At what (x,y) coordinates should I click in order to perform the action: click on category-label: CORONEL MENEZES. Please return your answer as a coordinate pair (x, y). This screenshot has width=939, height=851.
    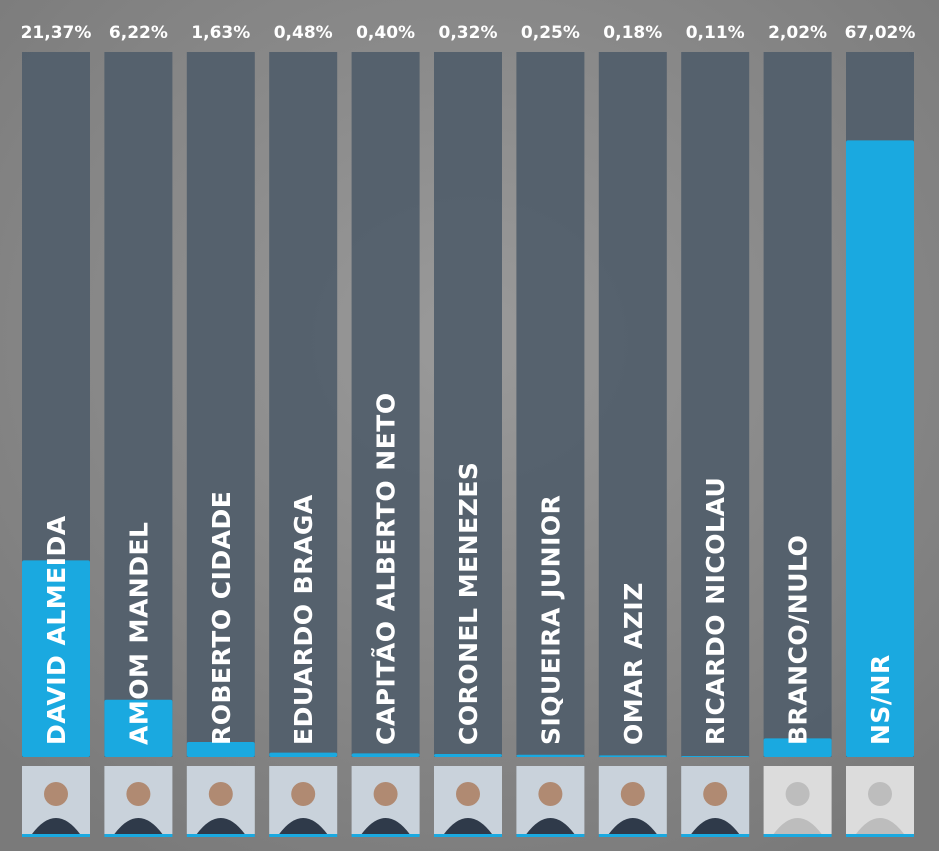
    Looking at the image, I should click on (468, 603).